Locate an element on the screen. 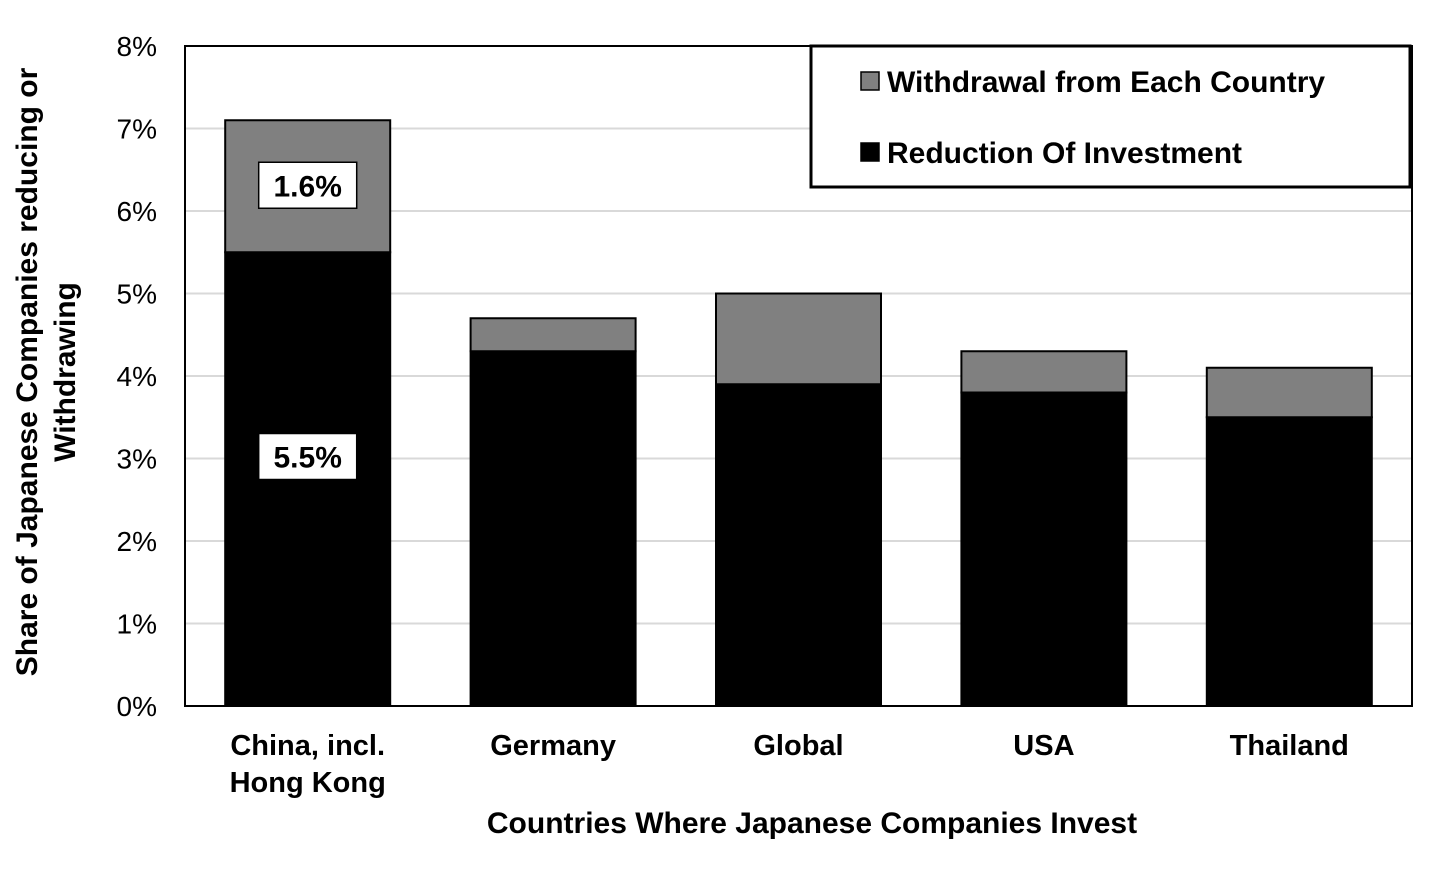 The width and height of the screenshot is (1456, 873). data-label-text: 5.5% is located at coordinates (308, 458).